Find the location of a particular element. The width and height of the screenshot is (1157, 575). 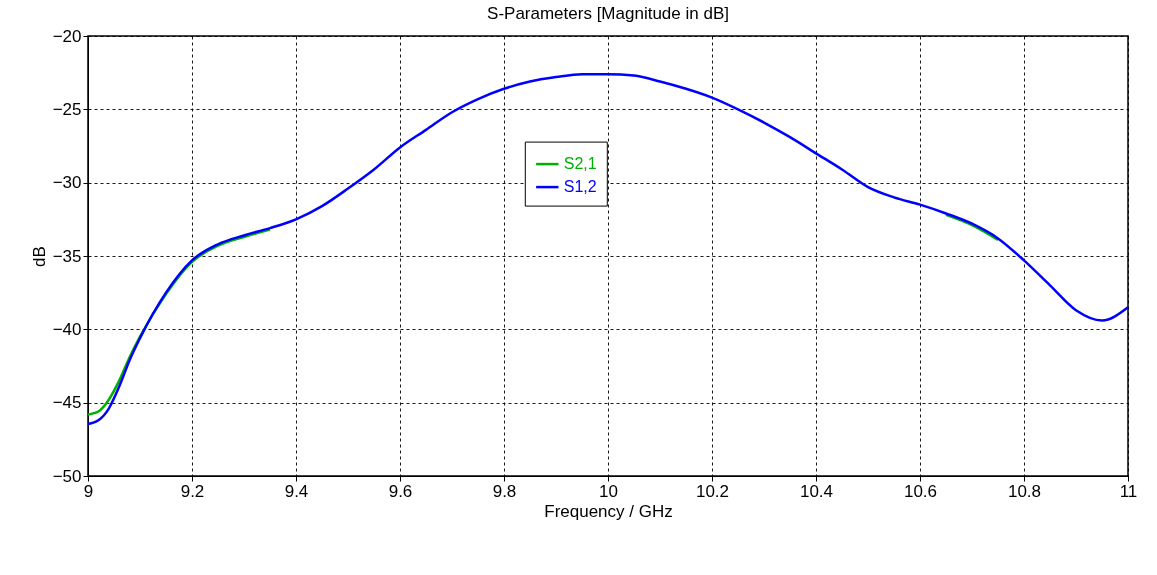

y-tick-label: −45 is located at coordinates (67, 403).